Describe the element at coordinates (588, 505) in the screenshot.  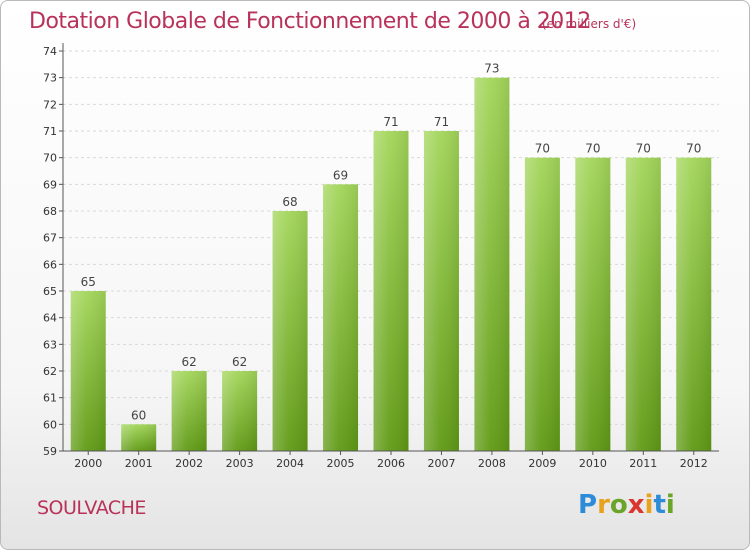
I see `logo-letter-0: P` at that location.